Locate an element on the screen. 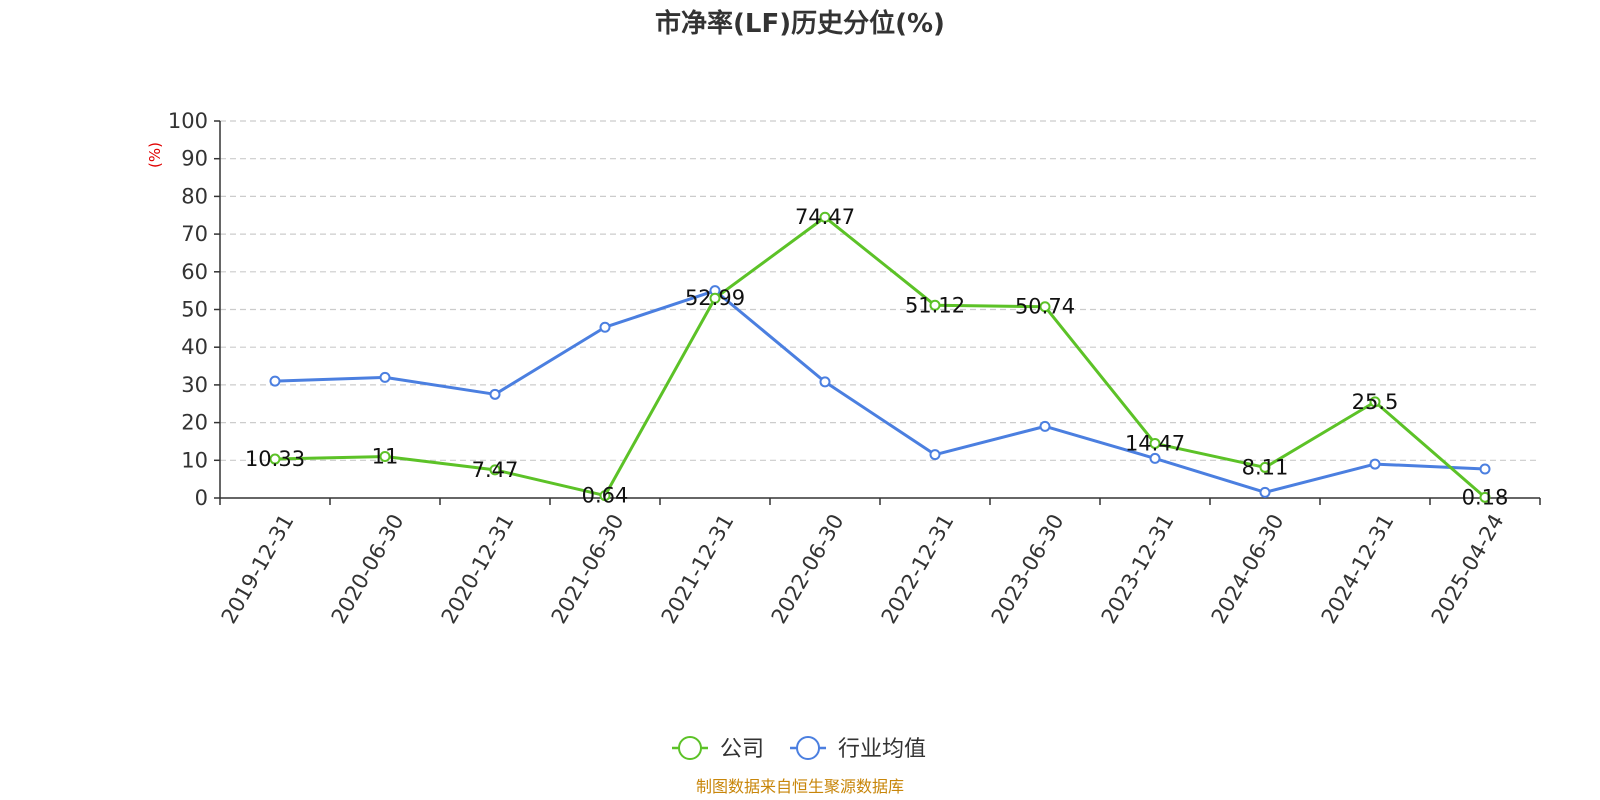  x-tick-label: 2020-06-30 is located at coordinates (368, 569).